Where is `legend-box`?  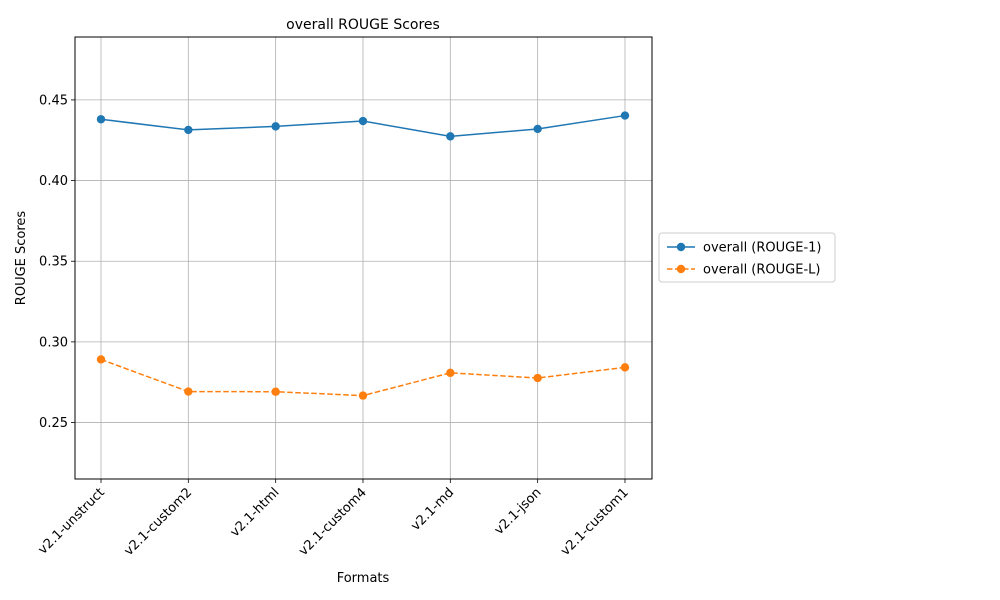 legend-box is located at coordinates (747, 257).